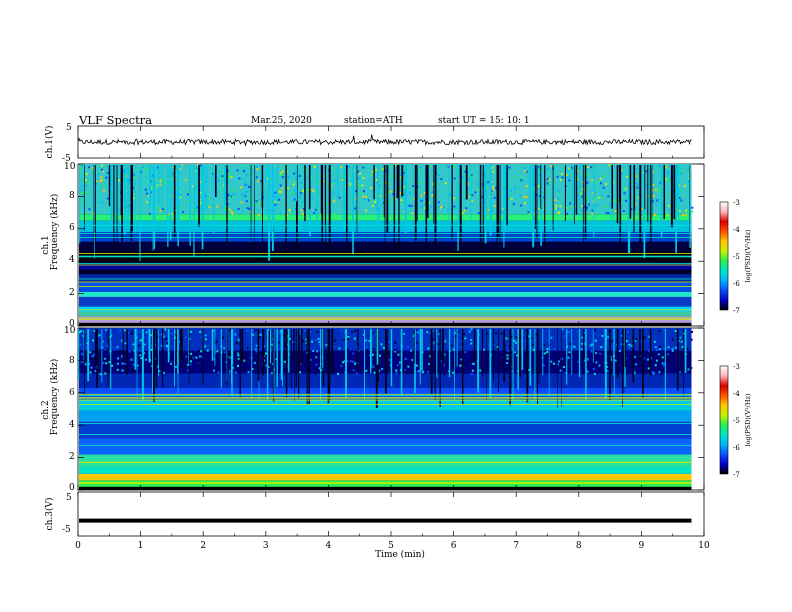  I want to click on ch1-spec-ylabel: Frequency (kHz), so click(54, 232).